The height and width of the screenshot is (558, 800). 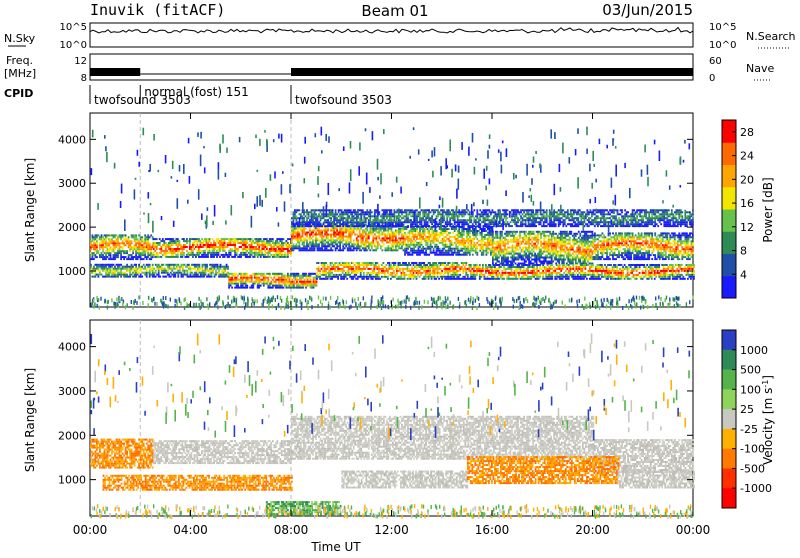 What do you see at coordinates (84, 78) in the screenshot?
I see `freq-tick-bottom: 8` at bounding box center [84, 78].